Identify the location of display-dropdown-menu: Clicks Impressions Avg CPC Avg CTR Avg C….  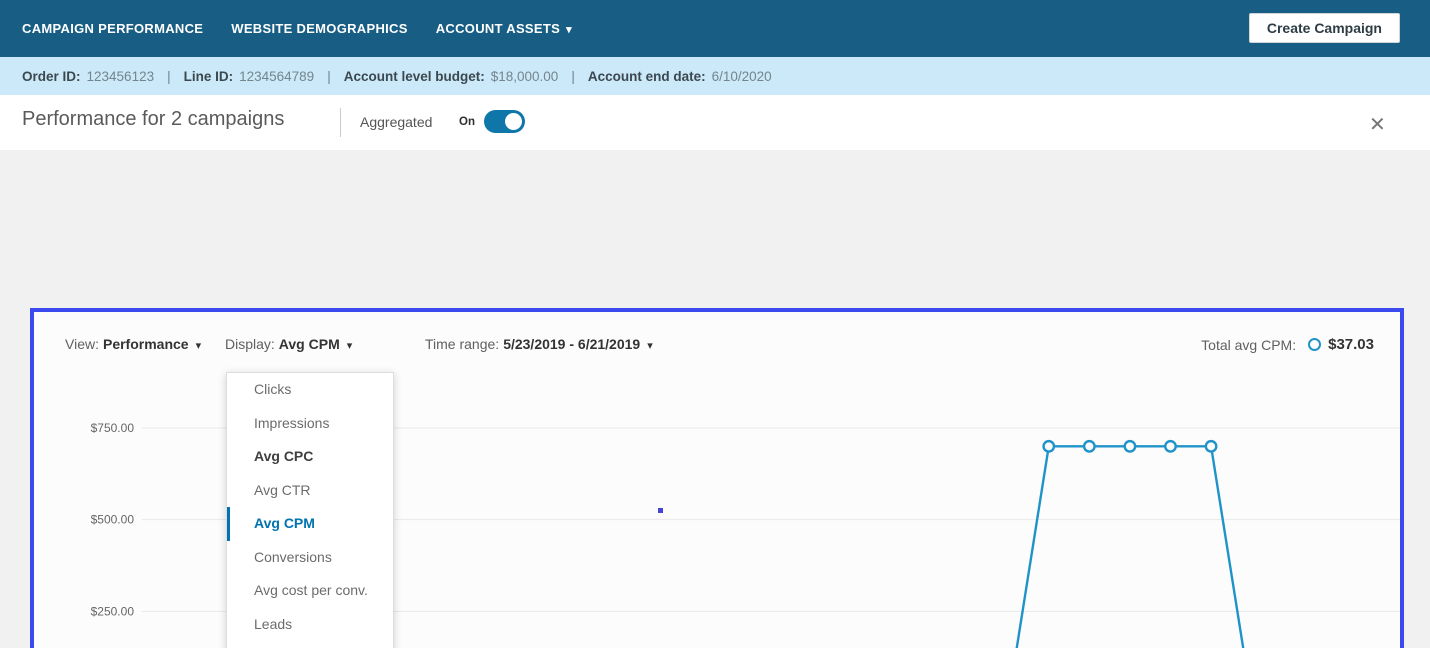
(310, 510).